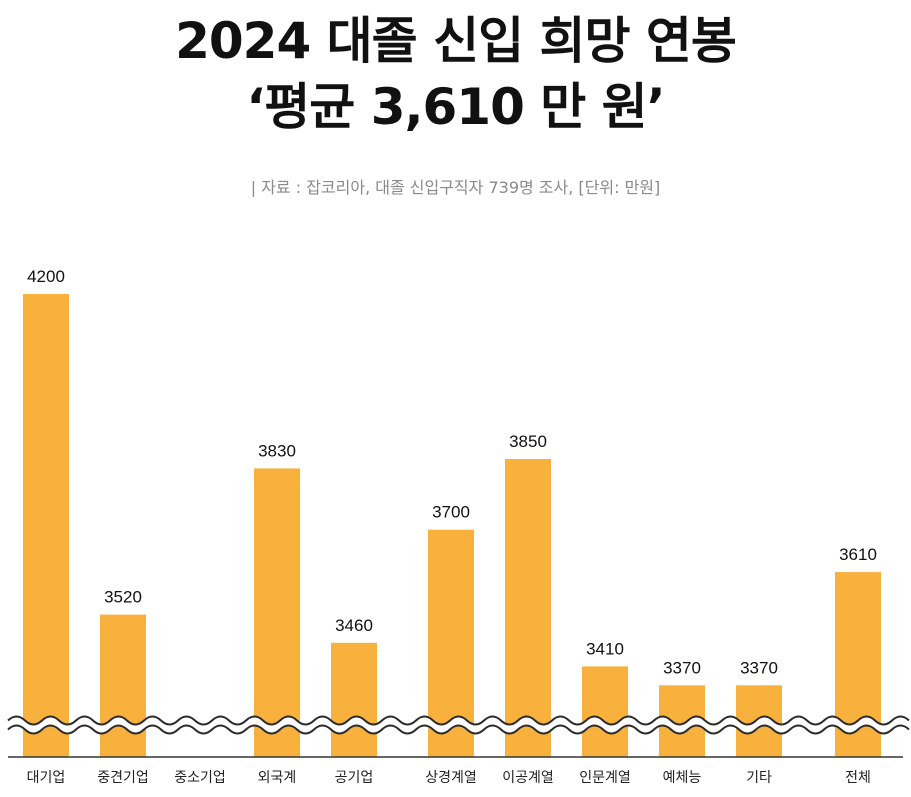 The height and width of the screenshot is (797, 911). What do you see at coordinates (451, 778) in the screenshot?
I see `category-label: 상경계열` at bounding box center [451, 778].